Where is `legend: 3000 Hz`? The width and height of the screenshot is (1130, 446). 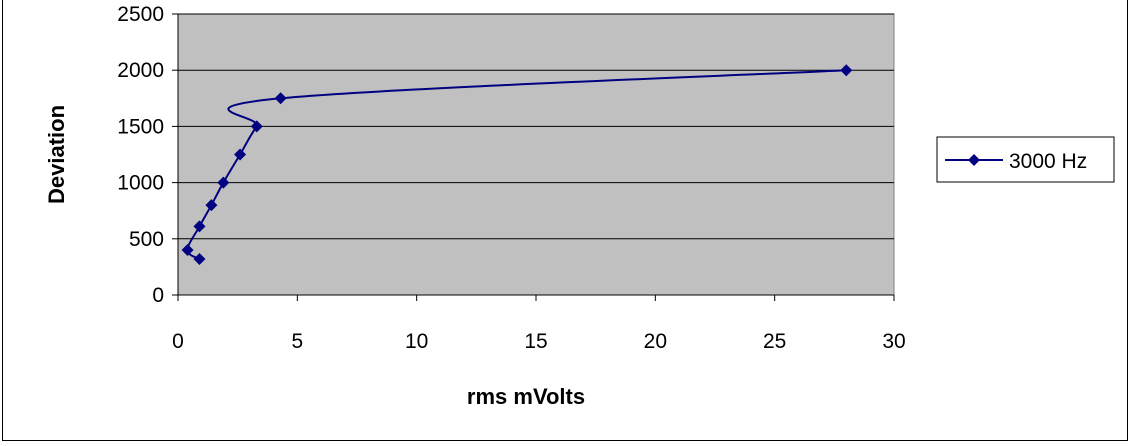 legend: 3000 Hz is located at coordinates (1025, 159).